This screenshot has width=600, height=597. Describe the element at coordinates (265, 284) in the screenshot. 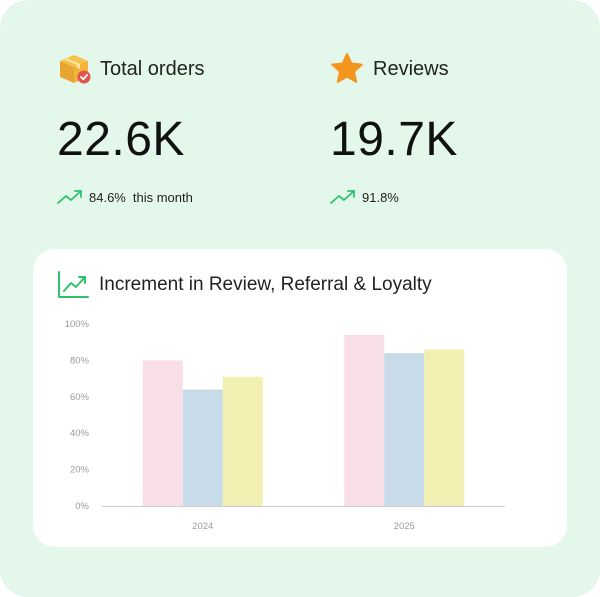

I see `chart-title: Increment in Review, Referral & Loyalty` at that location.